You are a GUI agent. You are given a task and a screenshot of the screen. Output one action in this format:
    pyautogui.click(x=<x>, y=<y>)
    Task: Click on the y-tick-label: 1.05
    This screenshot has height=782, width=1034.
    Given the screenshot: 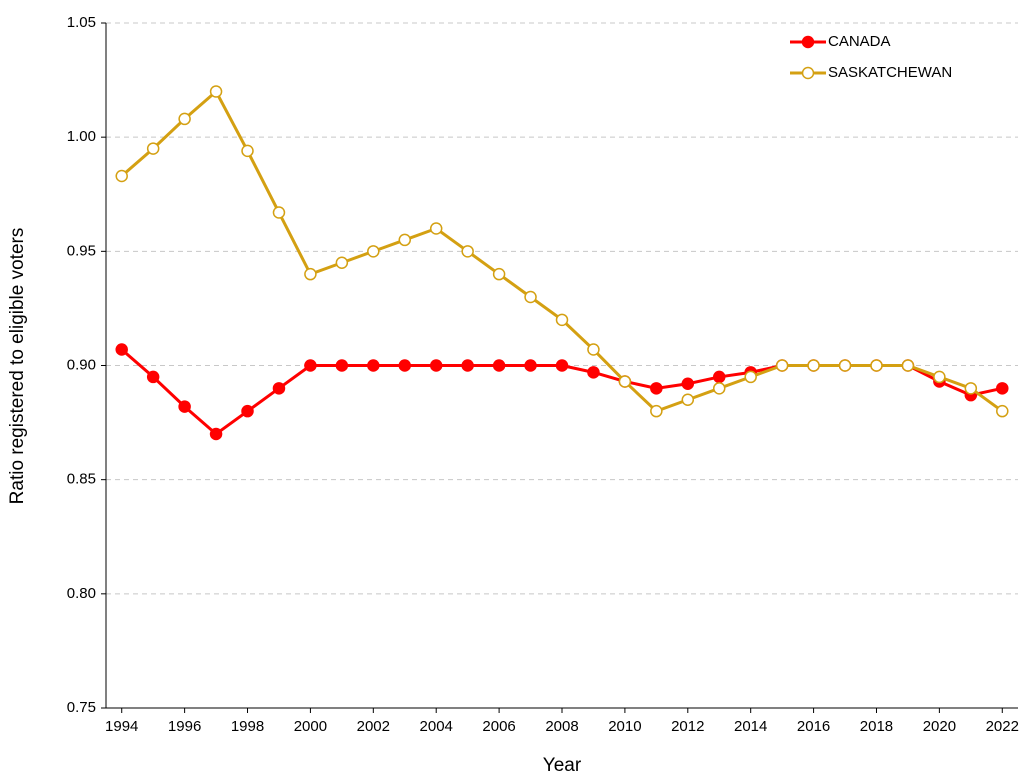 What is the action you would take?
    pyautogui.click(x=81, y=22)
    